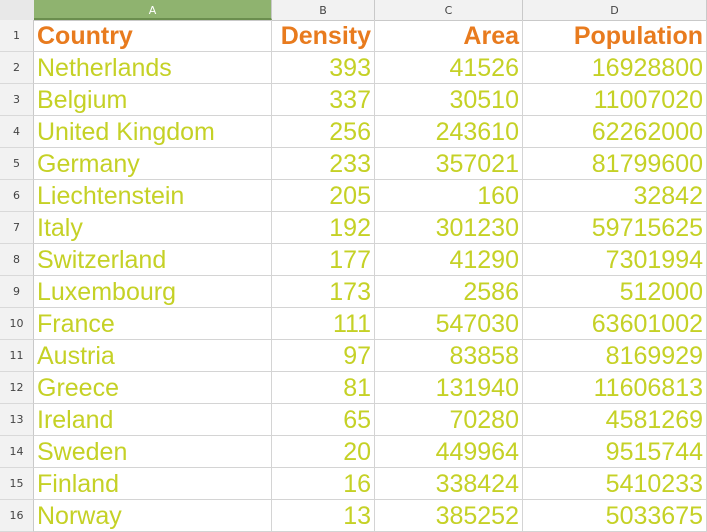 The height and width of the screenshot is (532, 707). I want to click on cell-area: 449964, so click(449, 452).